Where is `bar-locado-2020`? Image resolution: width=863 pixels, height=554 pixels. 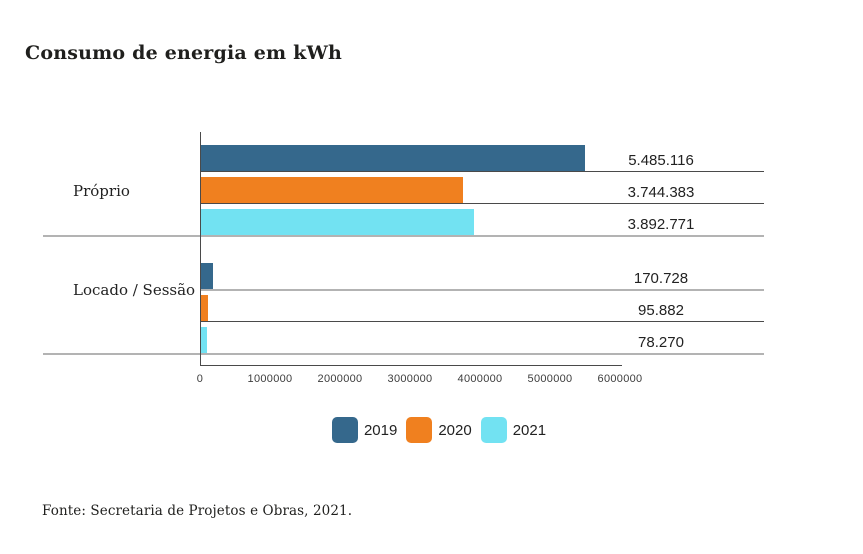
bar-locado-2020 is located at coordinates (204, 308).